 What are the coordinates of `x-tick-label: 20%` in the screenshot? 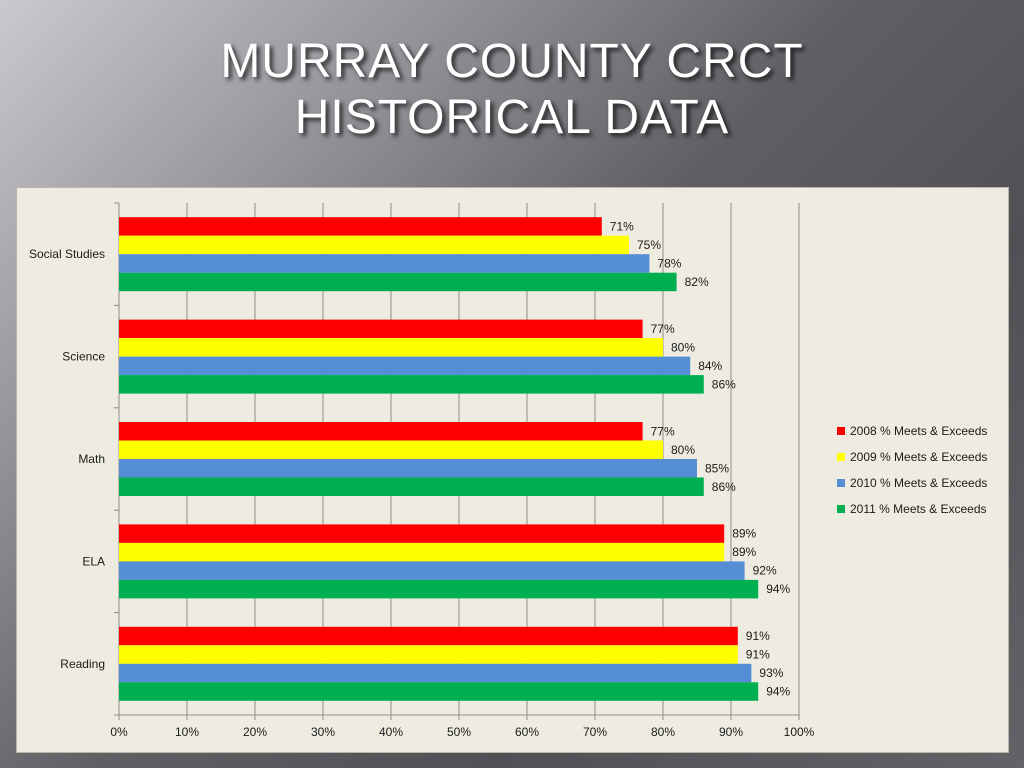 It's located at (255, 732).